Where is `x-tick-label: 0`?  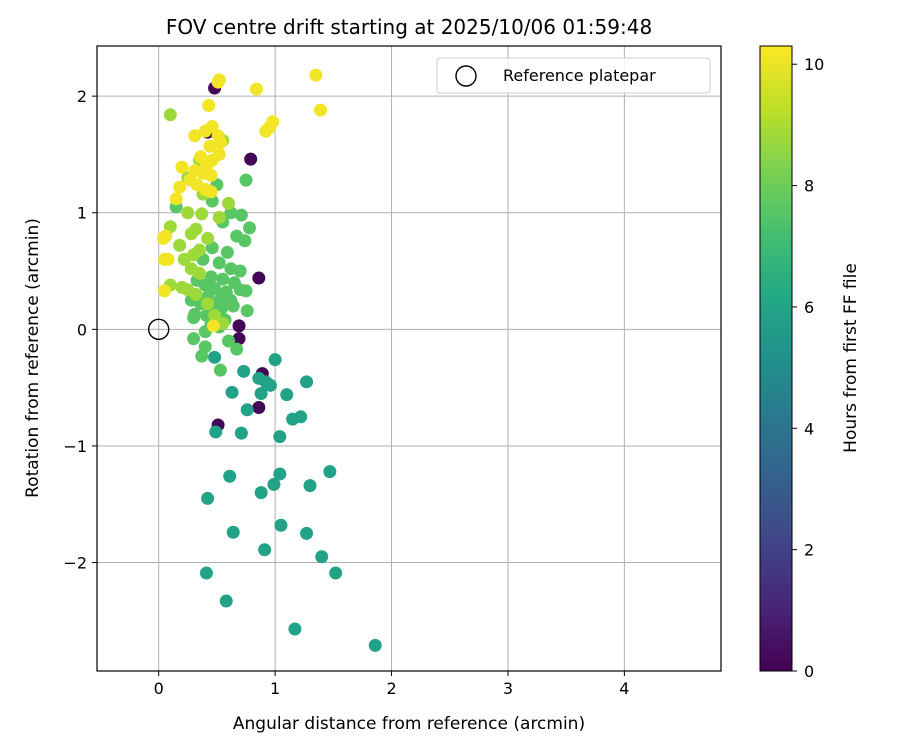 x-tick-label: 0 is located at coordinates (159, 688).